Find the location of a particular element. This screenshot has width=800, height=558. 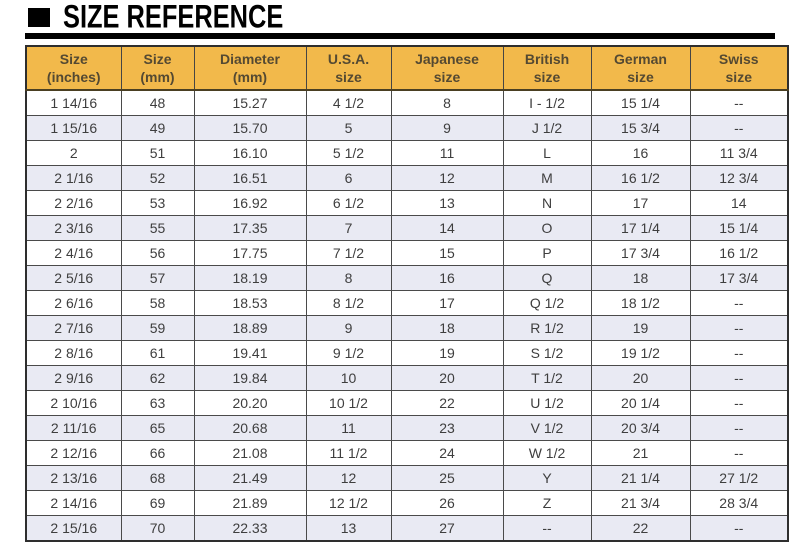

table-cell: T 1/2 is located at coordinates (547, 378).